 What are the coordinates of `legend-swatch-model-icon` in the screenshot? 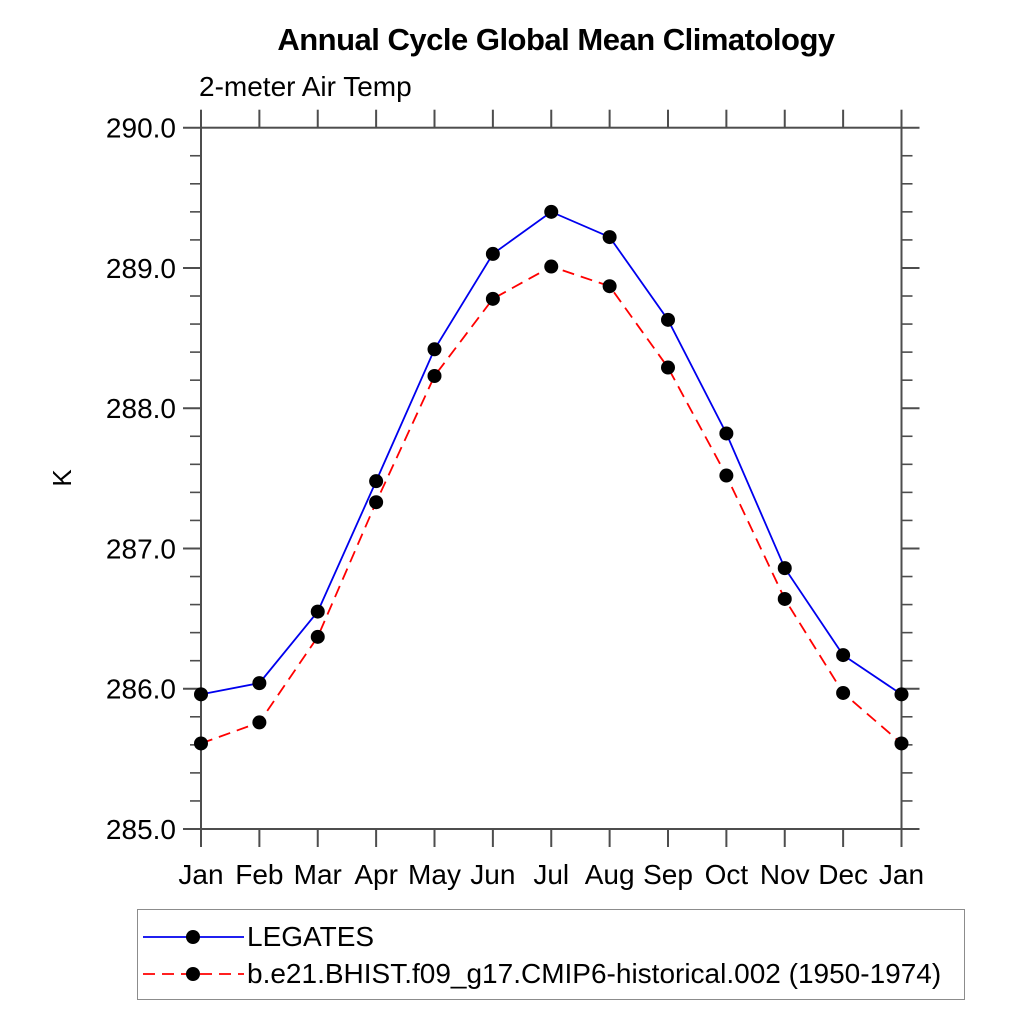 It's located at (193, 973).